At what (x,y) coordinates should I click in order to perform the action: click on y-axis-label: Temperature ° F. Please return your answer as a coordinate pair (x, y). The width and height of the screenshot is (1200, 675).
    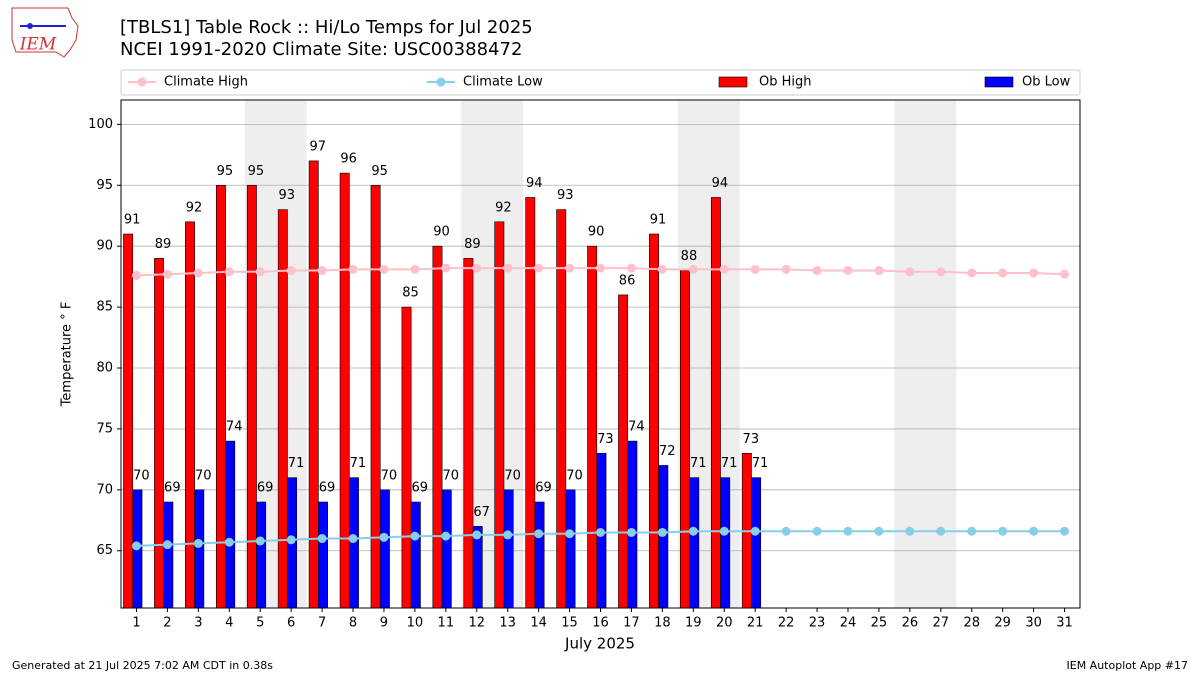
    Looking at the image, I should click on (67, 355).